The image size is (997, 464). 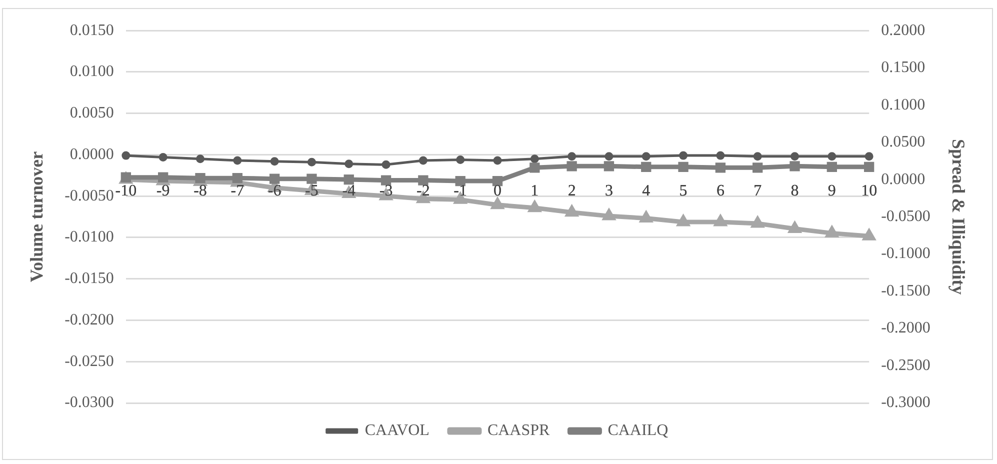 What do you see at coordinates (461, 191) in the screenshot?
I see `x-tick-label: -1` at bounding box center [461, 191].